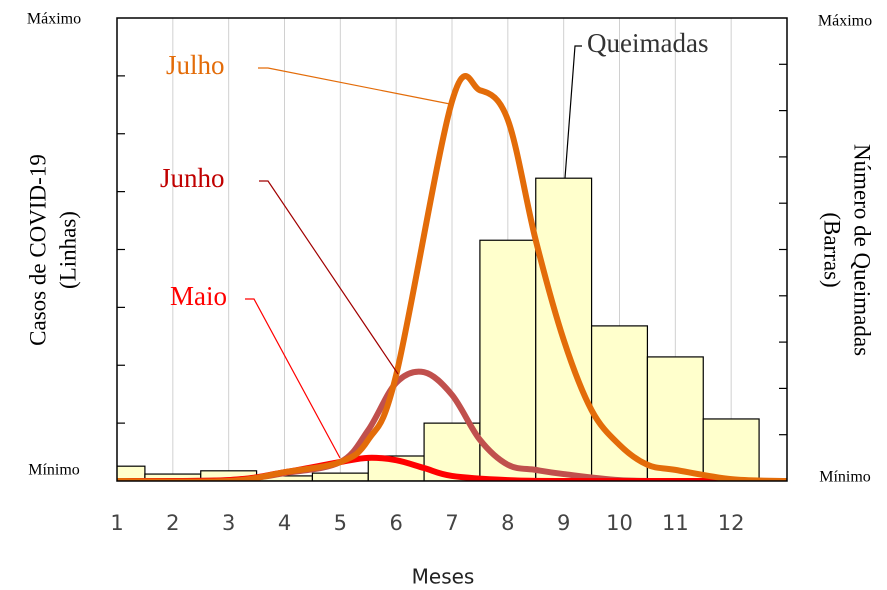 Image resolution: width=887 pixels, height=590 pixels. What do you see at coordinates (340, 523) in the screenshot?
I see `x-tick-label: 5` at bounding box center [340, 523].